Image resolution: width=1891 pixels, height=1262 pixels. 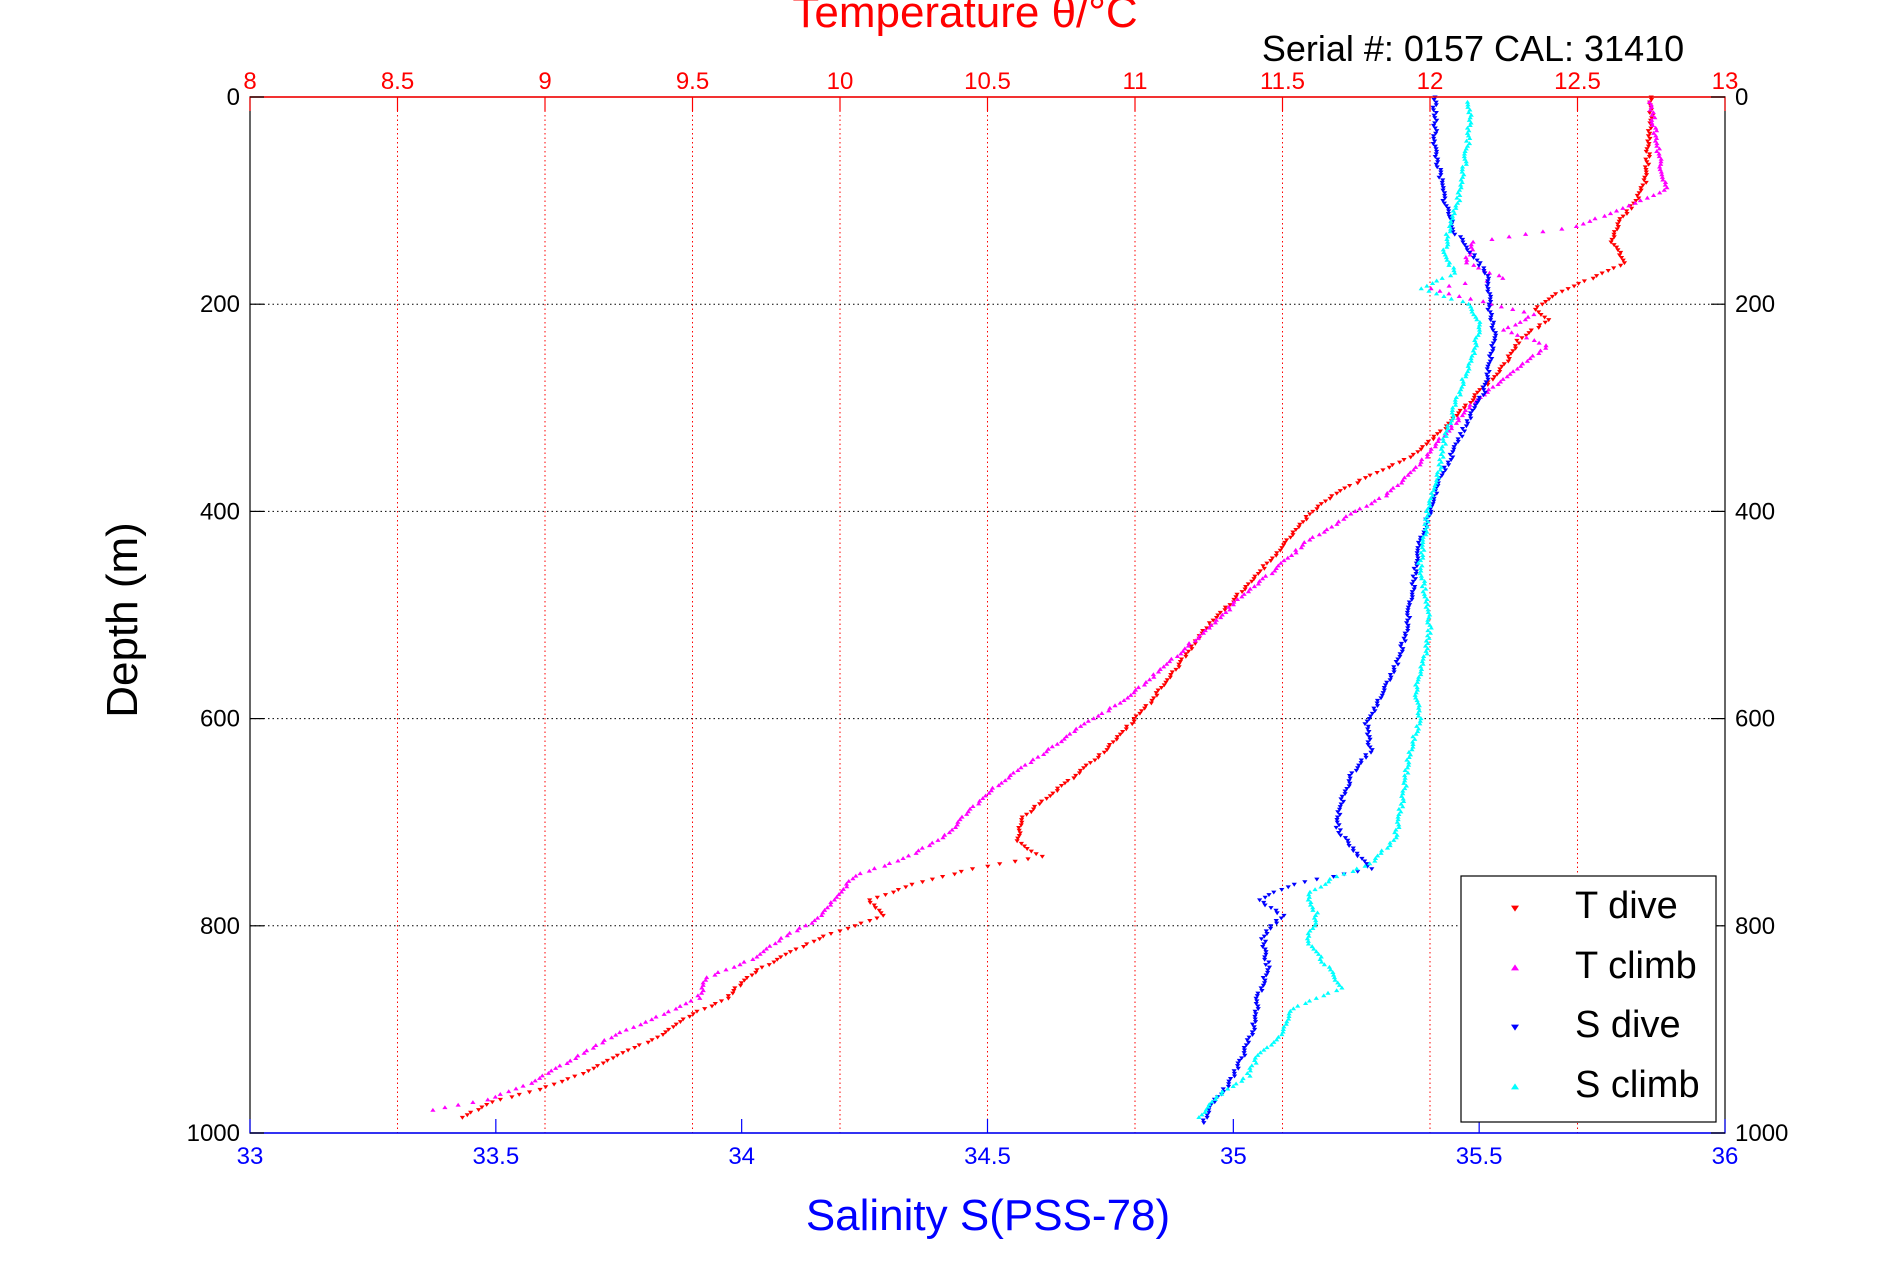 What do you see at coordinates (1282, 81) in the screenshot?
I see `temperature-tick-label: 11.5` at bounding box center [1282, 81].